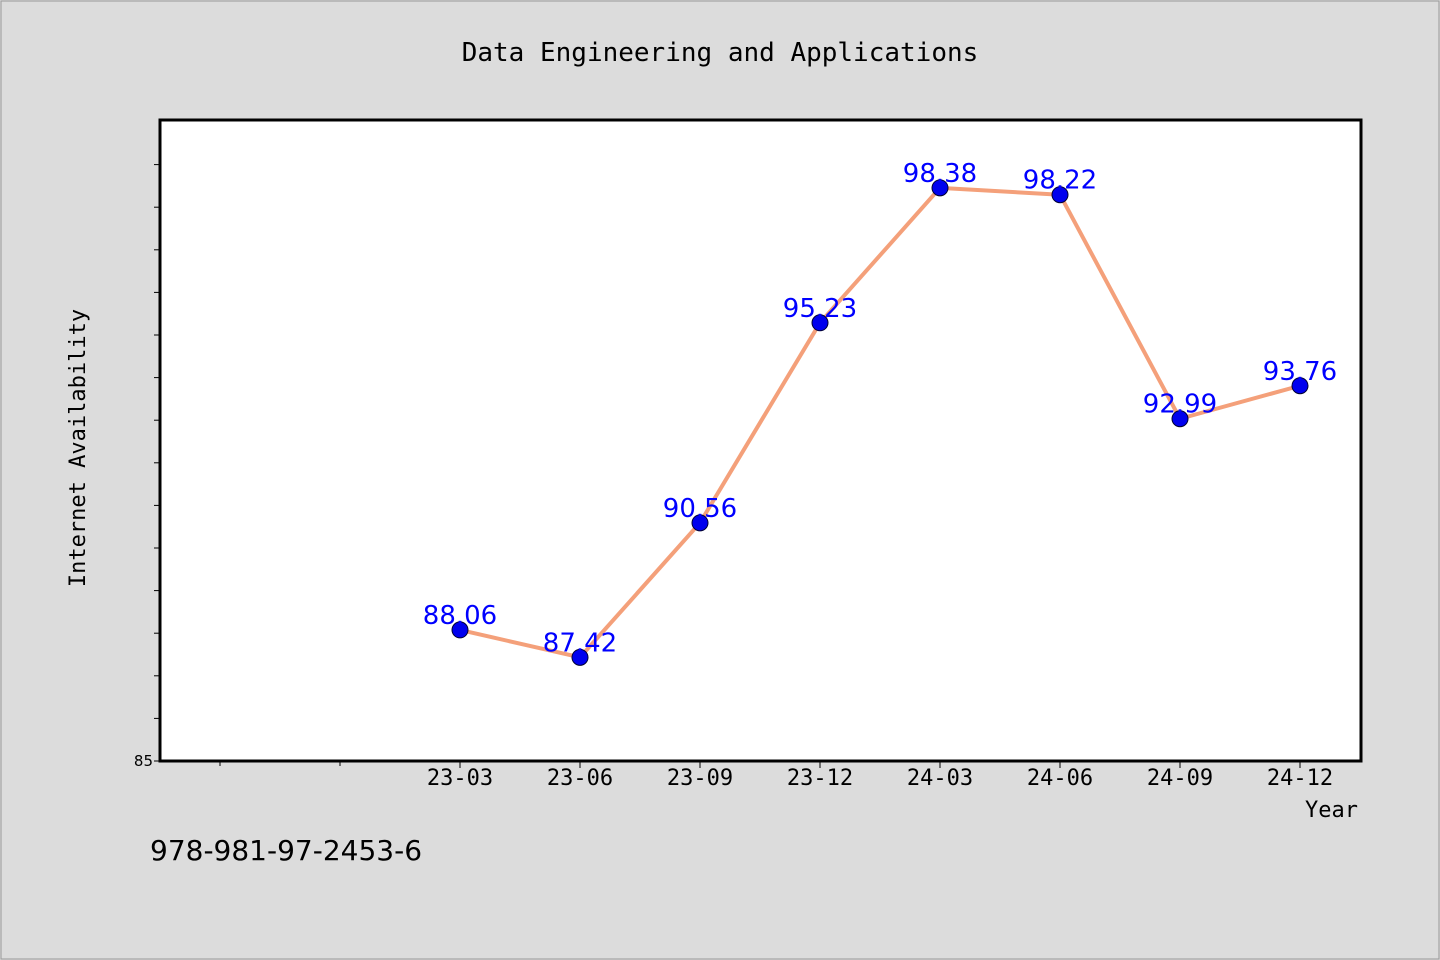  I want to click on data-label: 98.38, so click(940, 174).